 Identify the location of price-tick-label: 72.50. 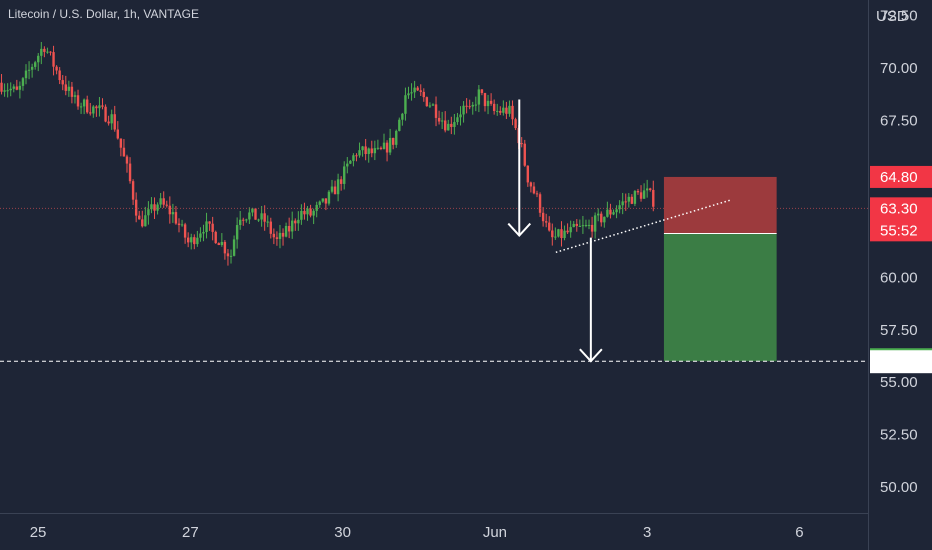
(899, 16).